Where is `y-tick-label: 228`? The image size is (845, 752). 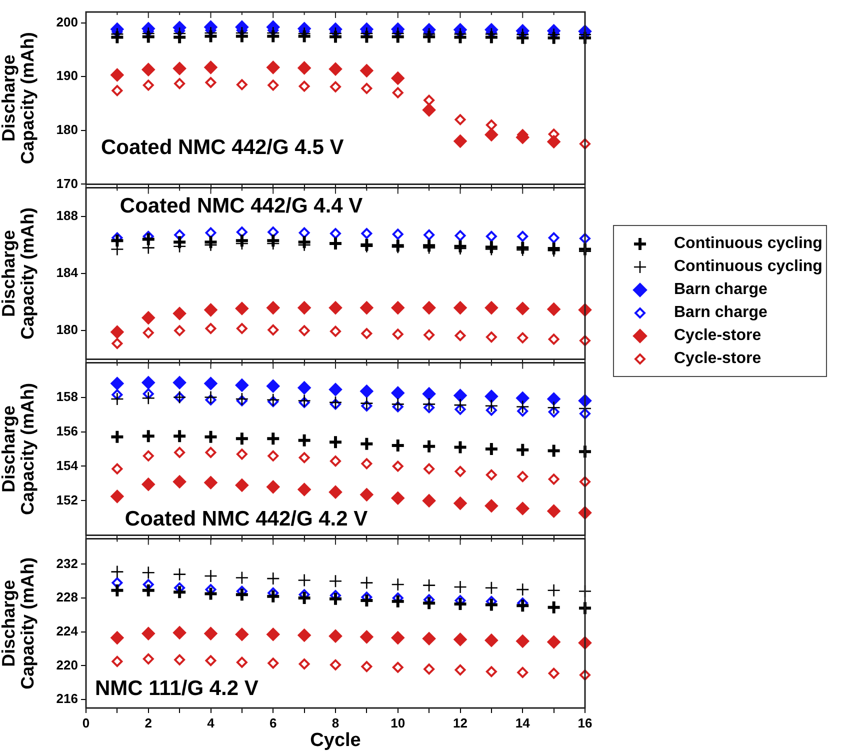
y-tick-label: 228 is located at coordinates (67, 597).